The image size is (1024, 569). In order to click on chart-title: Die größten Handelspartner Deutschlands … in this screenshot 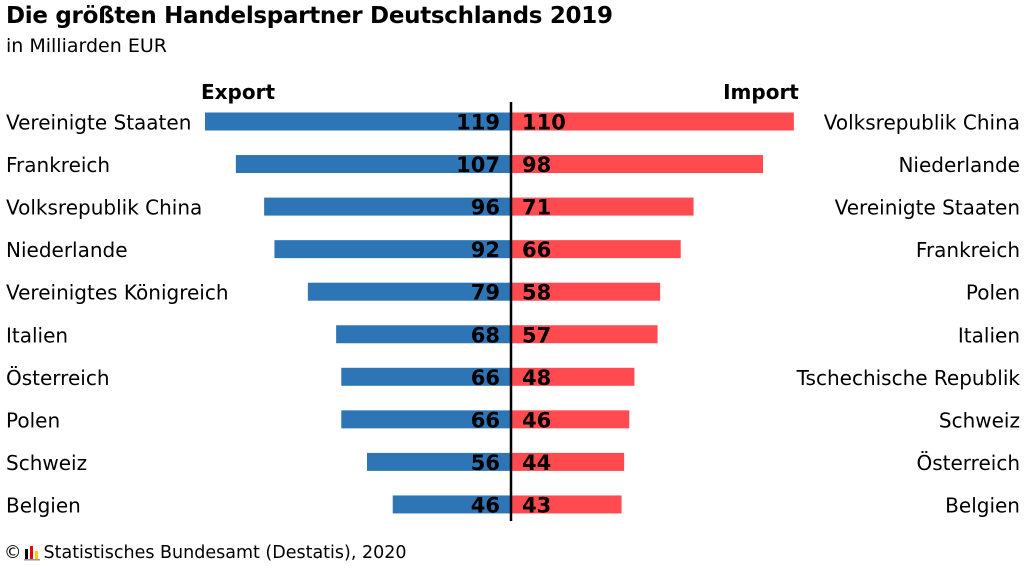, I will do `click(309, 16)`.